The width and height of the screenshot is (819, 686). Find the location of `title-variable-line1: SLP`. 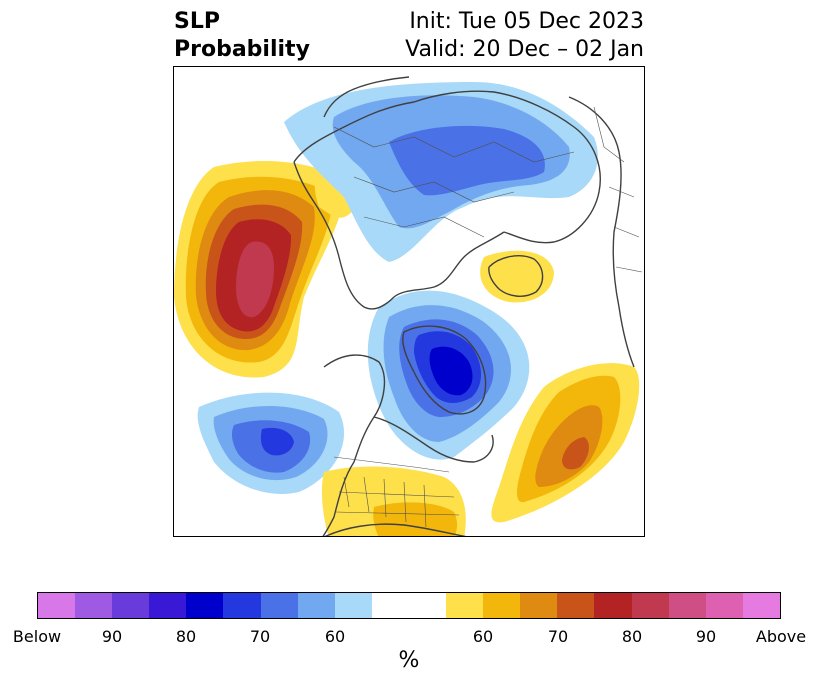

title-variable-line1: SLP is located at coordinates (197, 21).